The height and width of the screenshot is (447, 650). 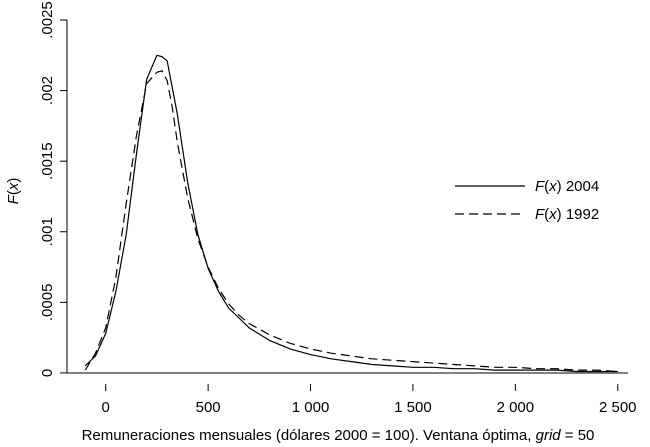 I want to click on x-tick-label: 2 000, so click(x=516, y=407).